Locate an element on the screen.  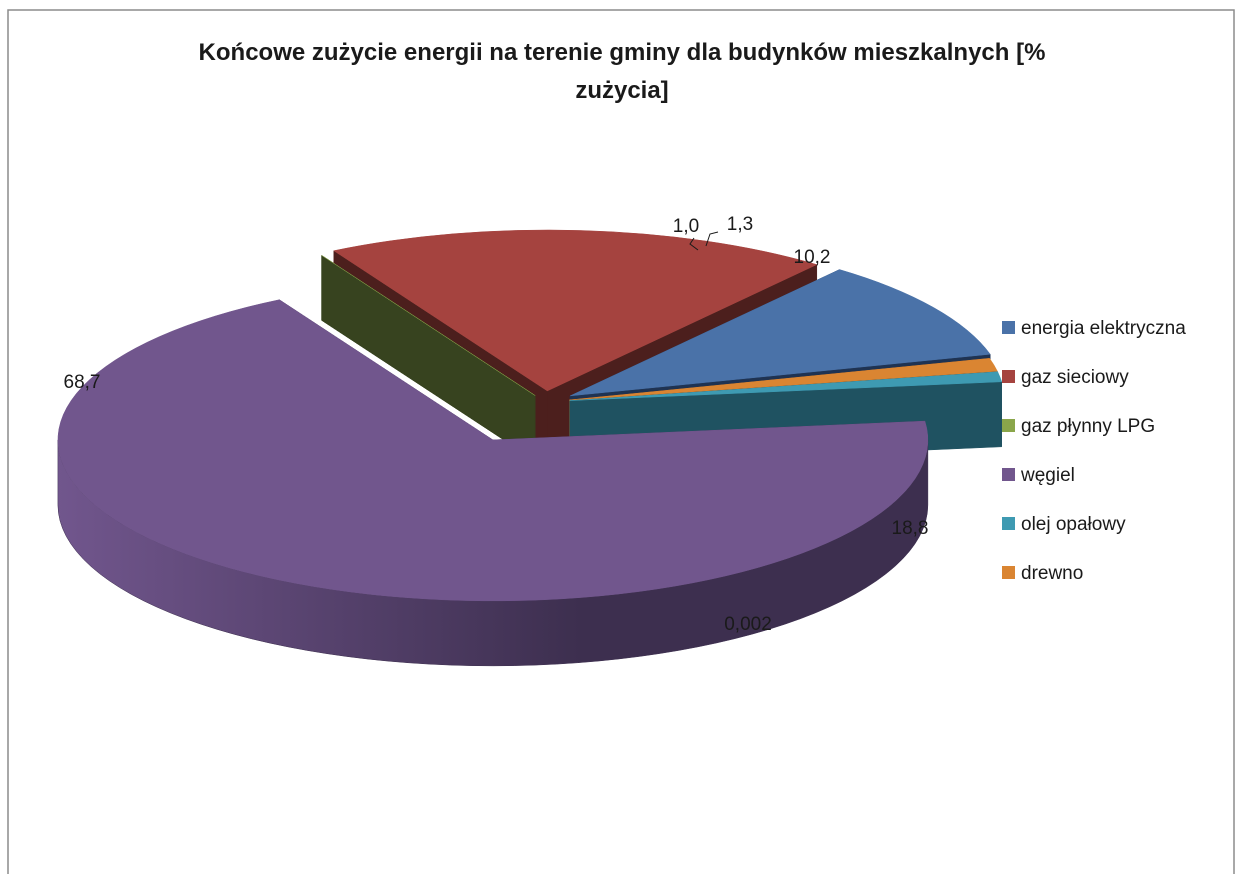
legend-label: gaz płynny LPG is located at coordinates (1088, 426).